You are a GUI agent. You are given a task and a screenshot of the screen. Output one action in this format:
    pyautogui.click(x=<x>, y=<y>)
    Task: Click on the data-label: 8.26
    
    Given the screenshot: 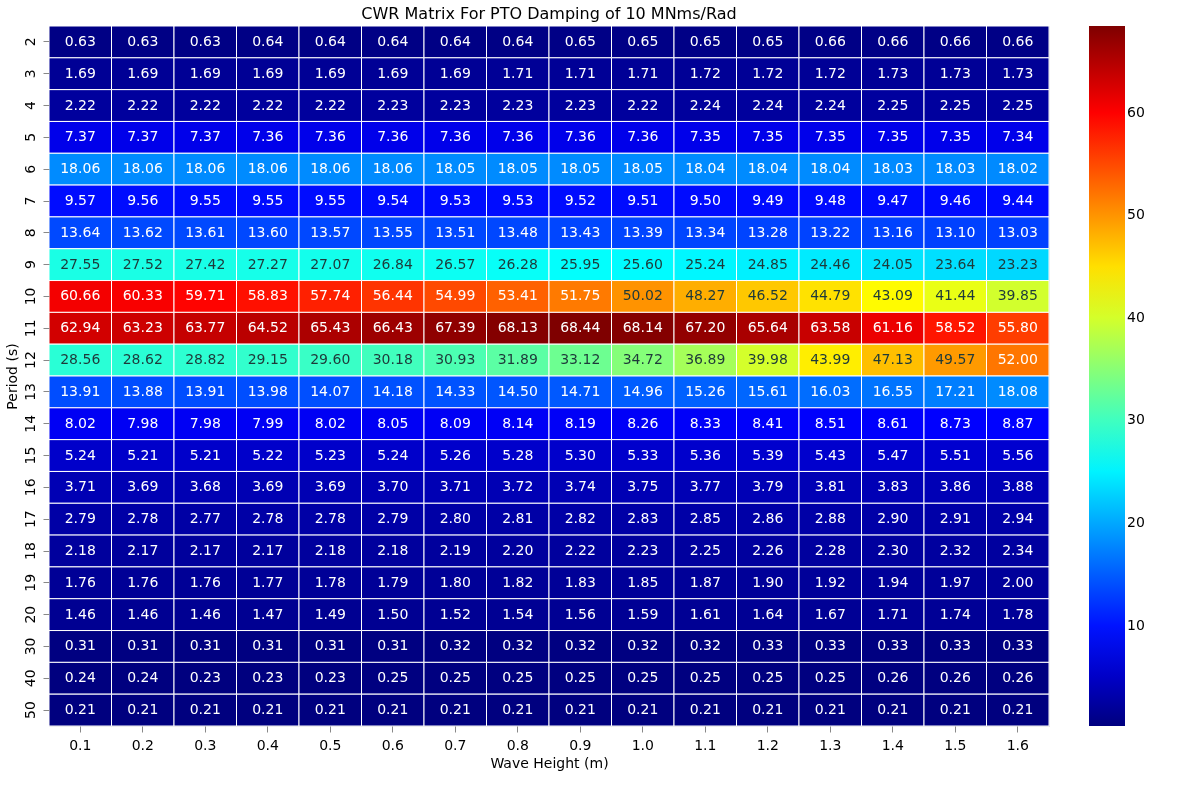 What is the action you would take?
    pyautogui.click(x=643, y=422)
    